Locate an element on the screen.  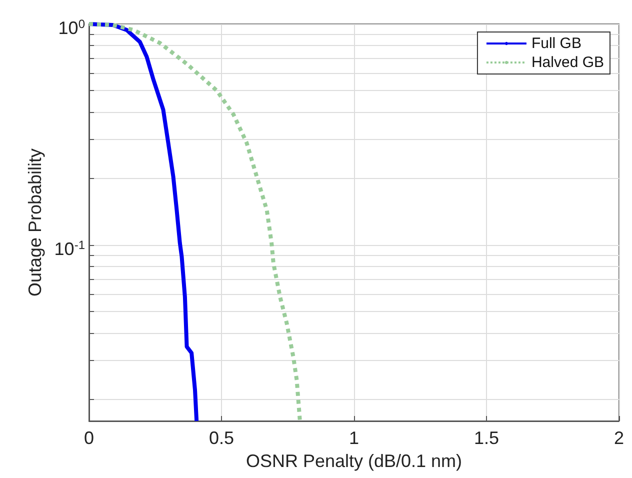
x-axis-title: OSNR Penalty (dB/0.1 nm) is located at coordinates (354, 460).